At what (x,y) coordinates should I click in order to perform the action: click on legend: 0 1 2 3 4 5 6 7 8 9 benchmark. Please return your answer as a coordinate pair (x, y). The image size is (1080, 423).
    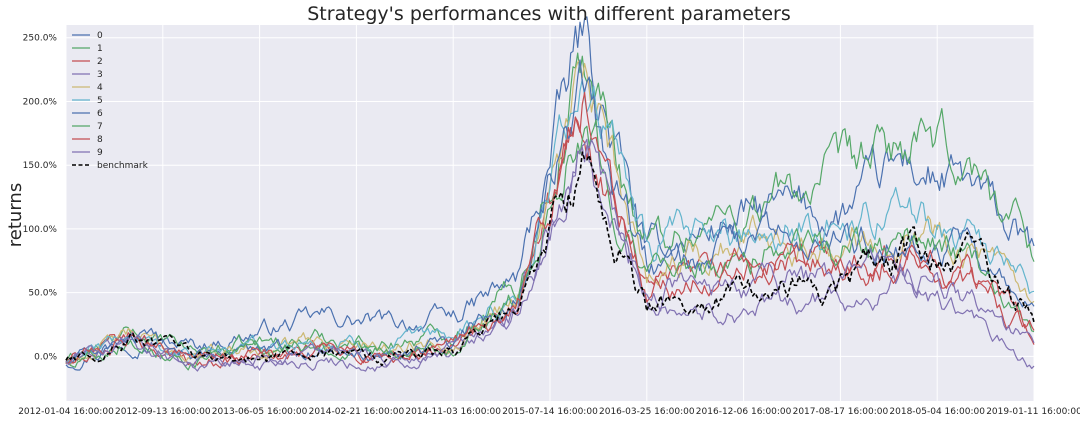
    Looking at the image, I should click on (110, 101).